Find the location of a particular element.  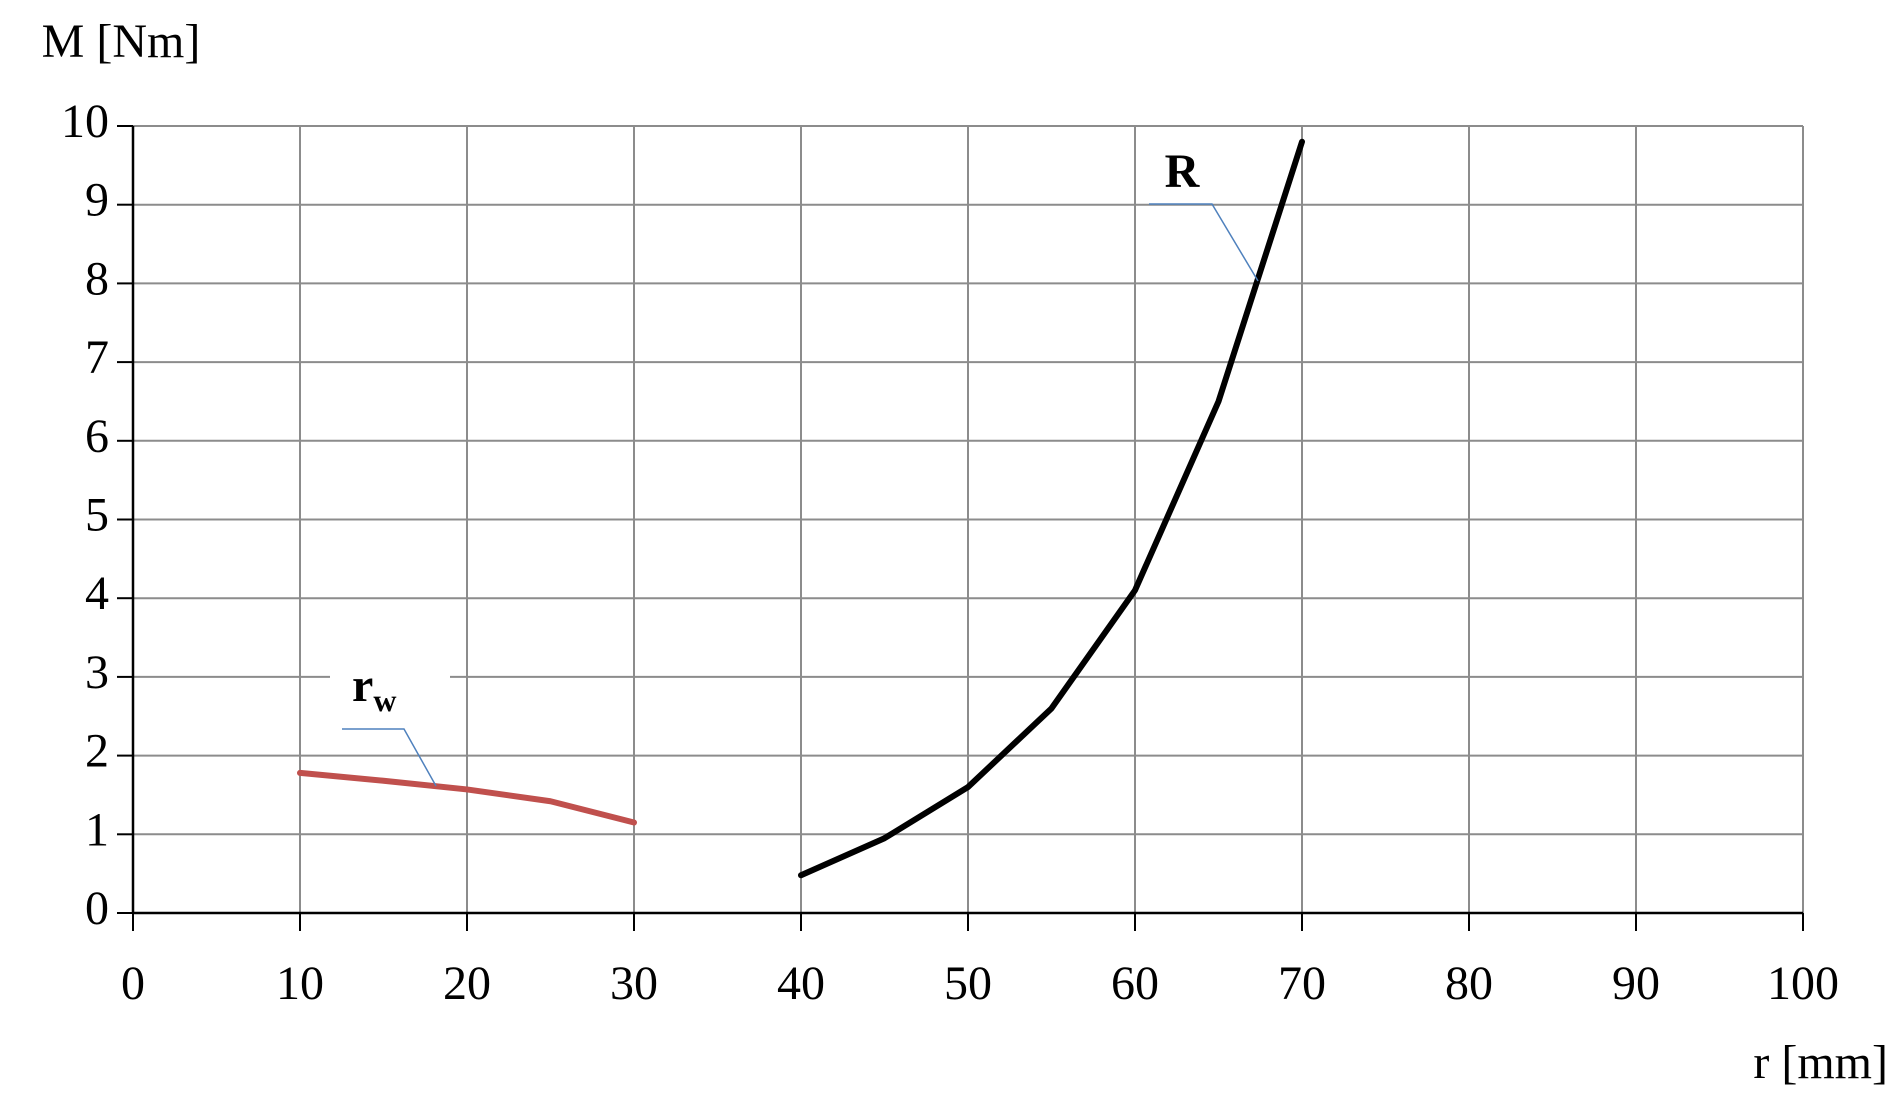

y-tick-label: 7 is located at coordinates (97, 357).